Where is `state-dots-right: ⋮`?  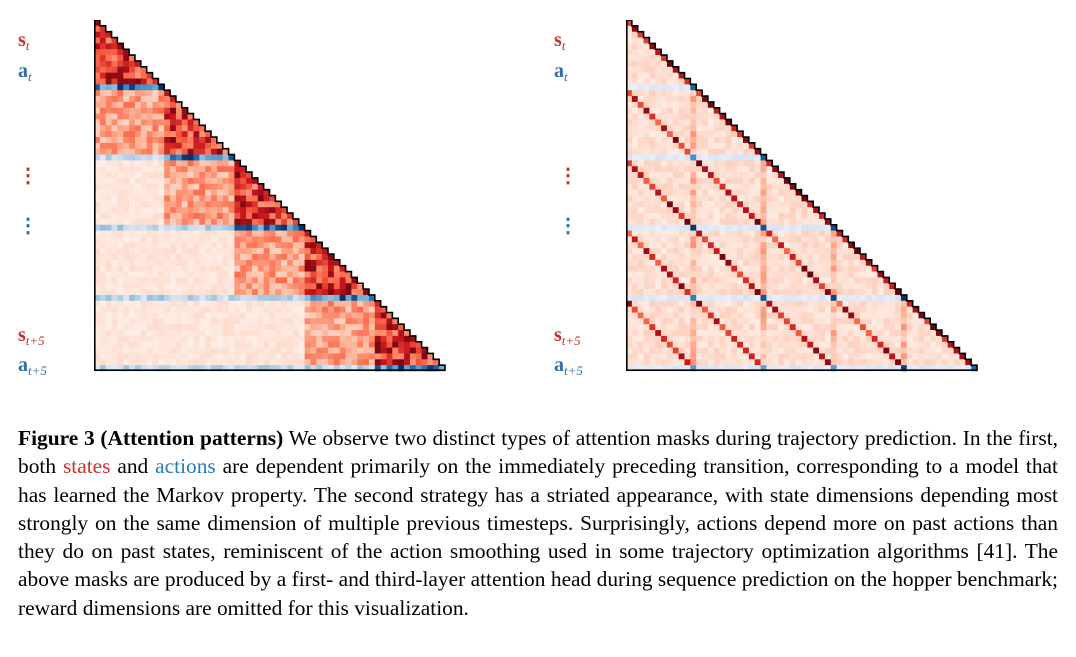
state-dots-right: ⋮ is located at coordinates (568, 176).